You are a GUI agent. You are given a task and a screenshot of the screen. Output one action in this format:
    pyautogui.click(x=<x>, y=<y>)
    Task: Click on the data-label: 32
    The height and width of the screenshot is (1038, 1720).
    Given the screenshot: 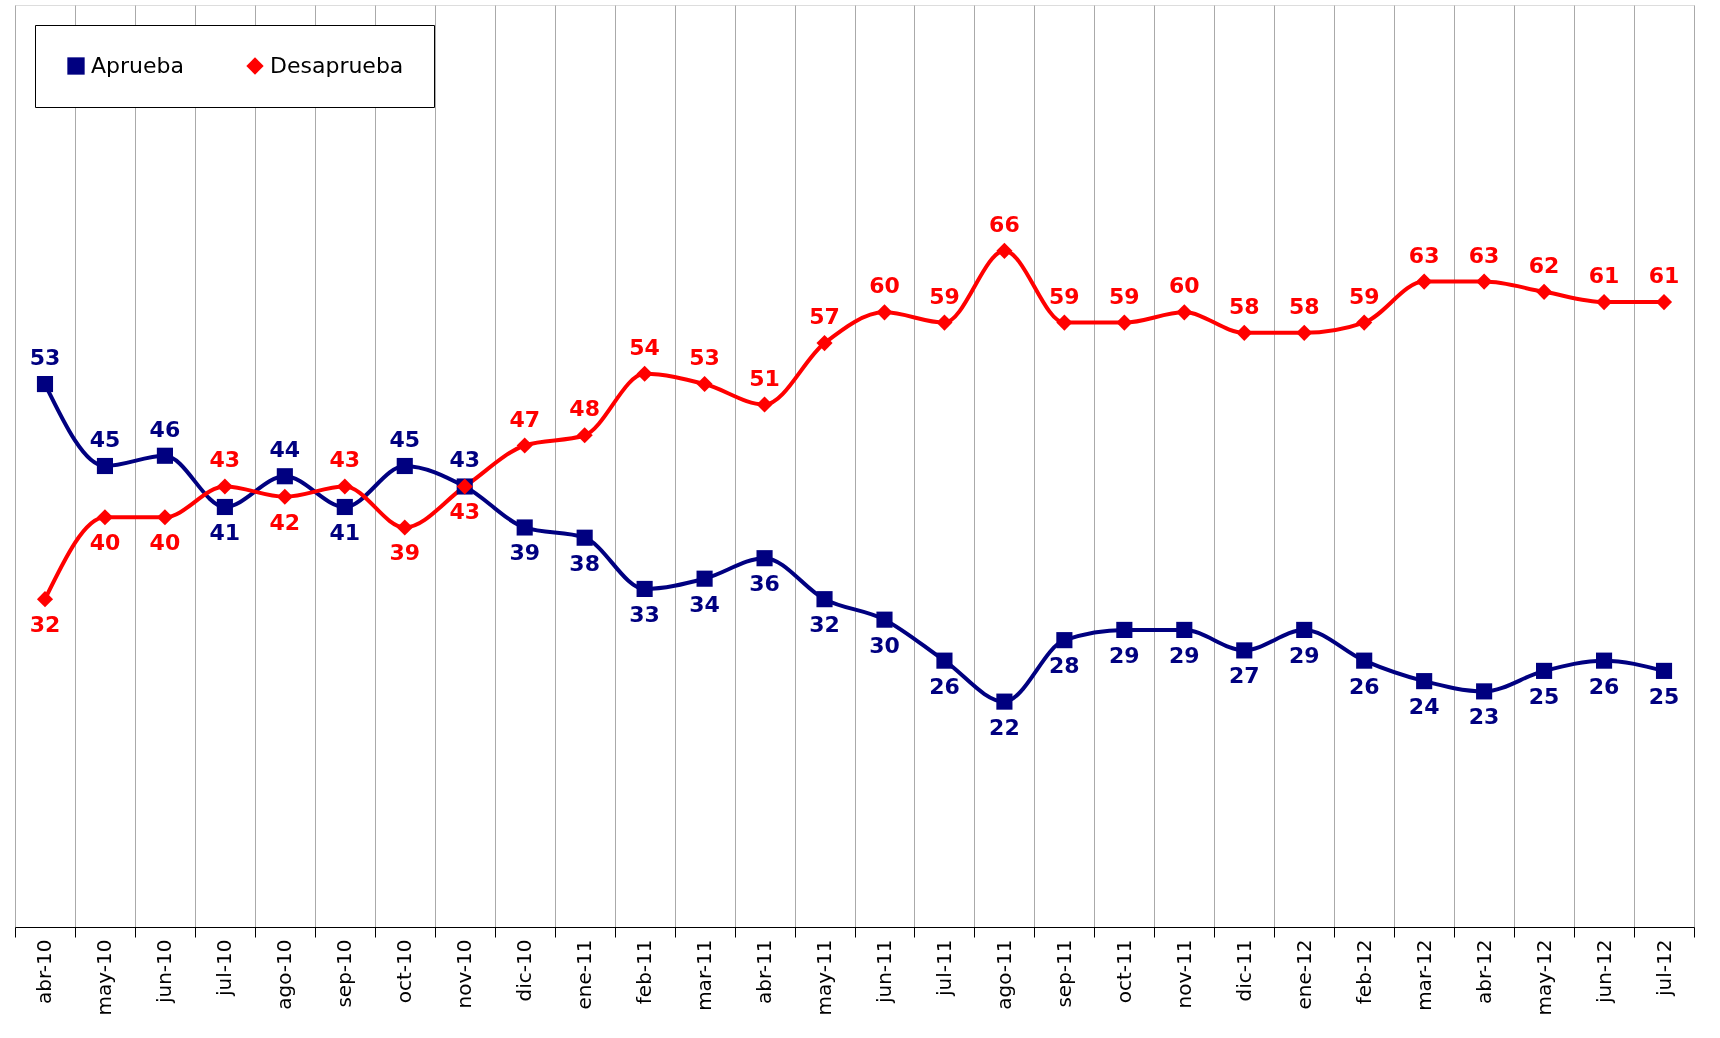 What is the action you would take?
    pyautogui.click(x=45, y=625)
    